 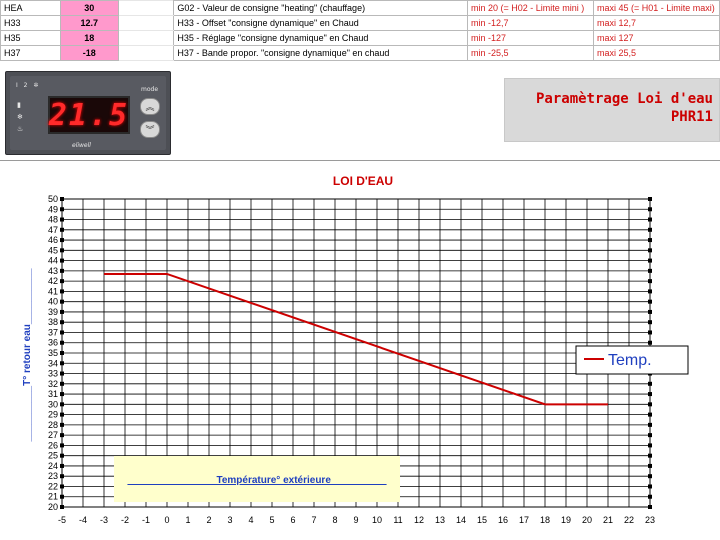 I want to click on y-tick-label: 35, so click(x=53, y=353).